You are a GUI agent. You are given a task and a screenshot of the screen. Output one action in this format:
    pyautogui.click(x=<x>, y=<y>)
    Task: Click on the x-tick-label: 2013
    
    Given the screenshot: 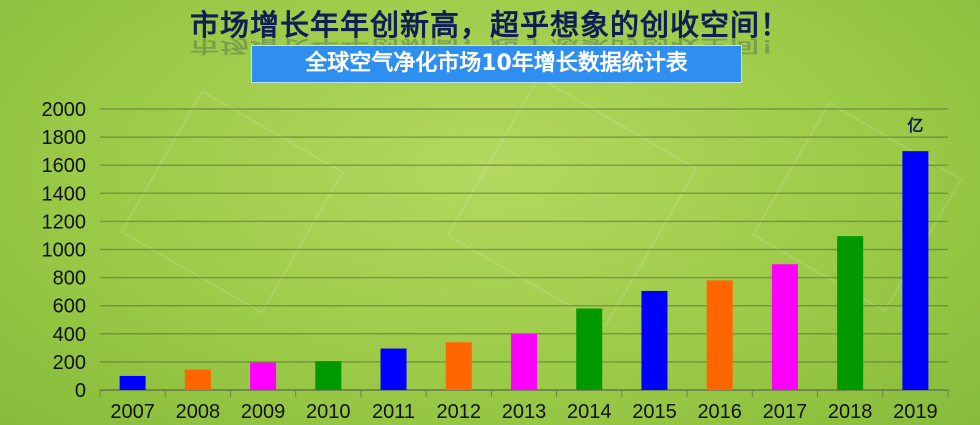 What is the action you would take?
    pyautogui.click(x=524, y=412)
    